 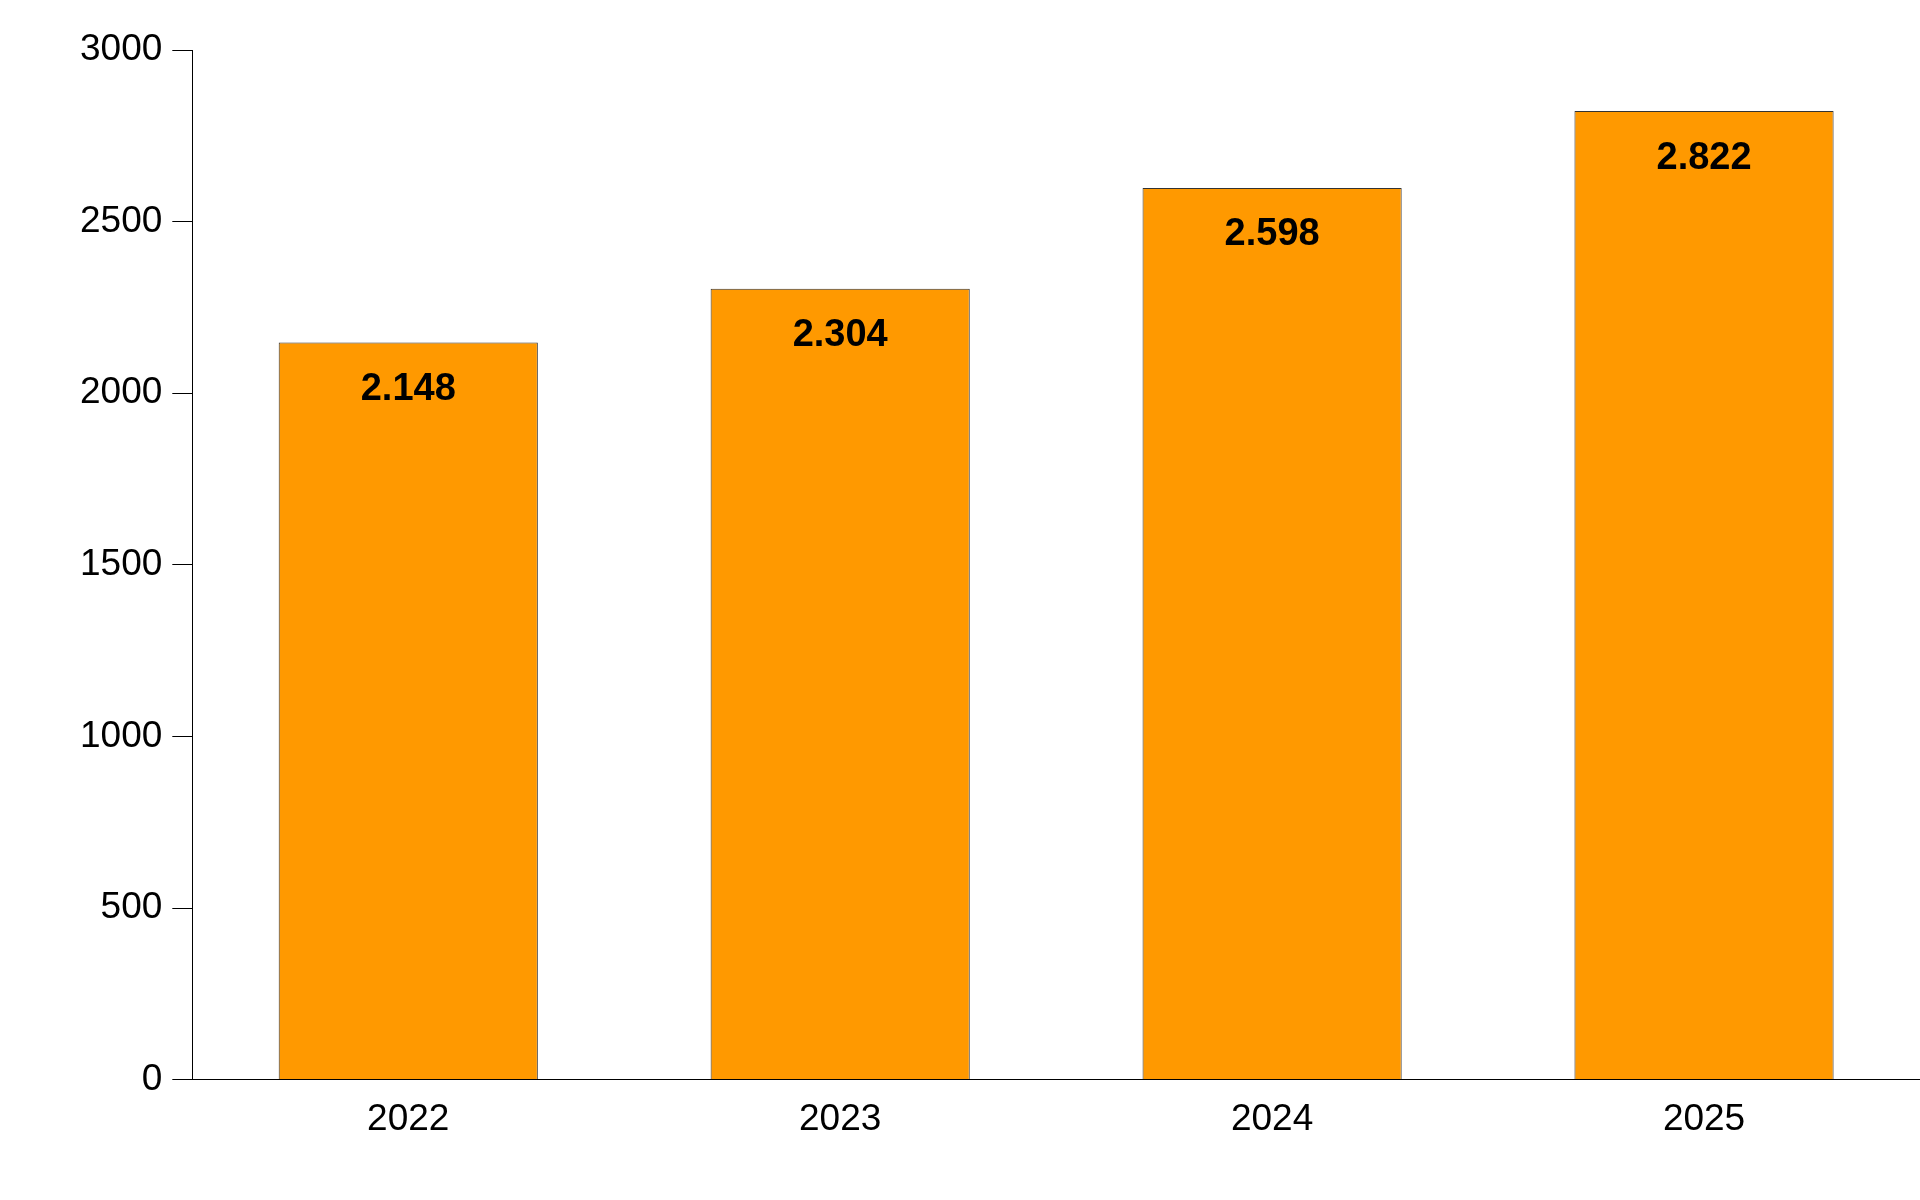 I want to click on data-label: 2.822, so click(x=1704, y=155).